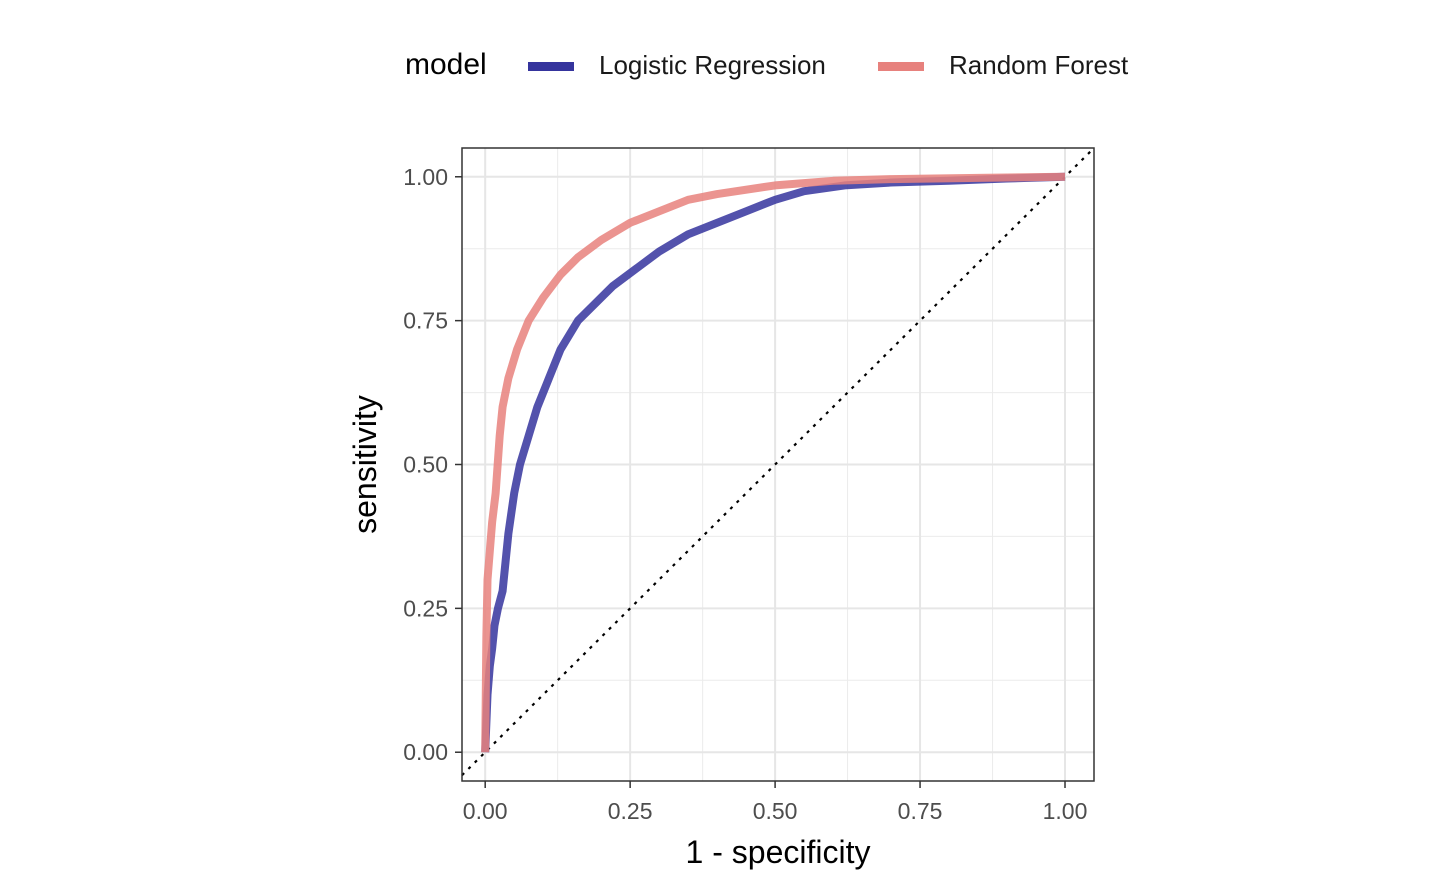 The width and height of the screenshot is (1440, 889). What do you see at coordinates (425, 177) in the screenshot?
I see `y-tick-label: 1.00` at bounding box center [425, 177].